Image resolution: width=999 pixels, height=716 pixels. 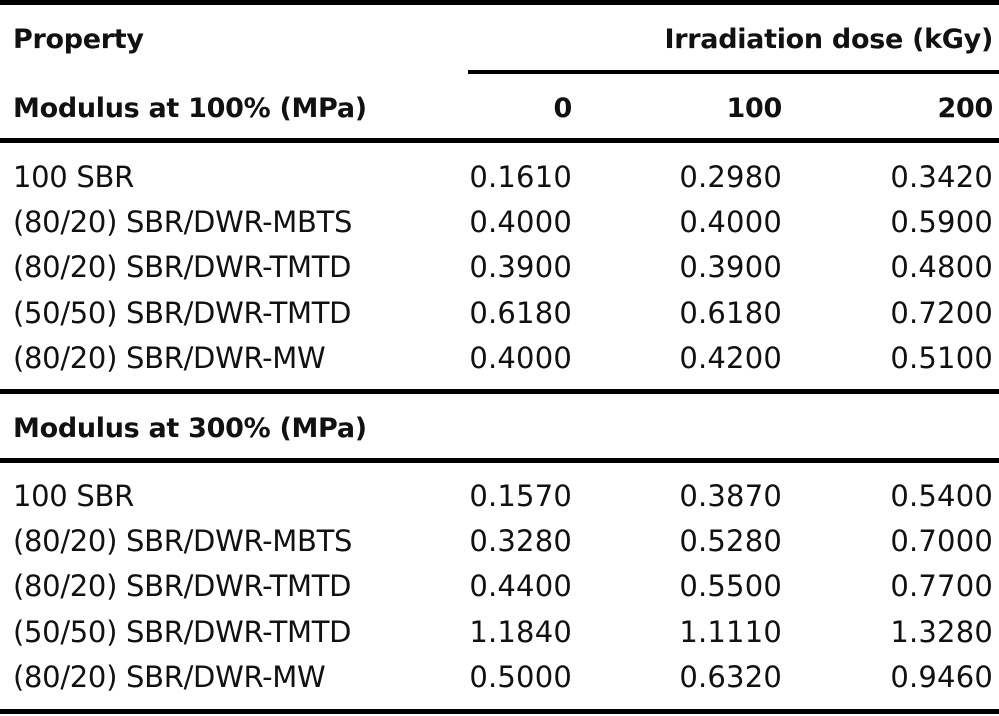 I want to click on table-cell: 1.1110, so click(x=730, y=632).